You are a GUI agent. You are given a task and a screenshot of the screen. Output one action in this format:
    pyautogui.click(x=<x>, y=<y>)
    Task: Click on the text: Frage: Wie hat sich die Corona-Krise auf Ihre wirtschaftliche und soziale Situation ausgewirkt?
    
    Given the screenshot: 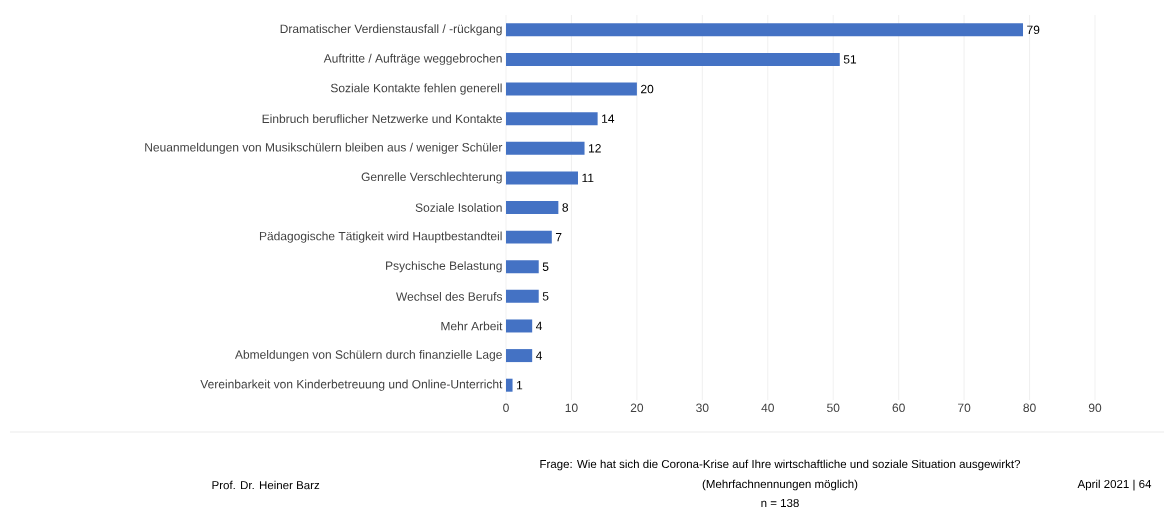 What is the action you would take?
    pyautogui.click(x=780, y=465)
    